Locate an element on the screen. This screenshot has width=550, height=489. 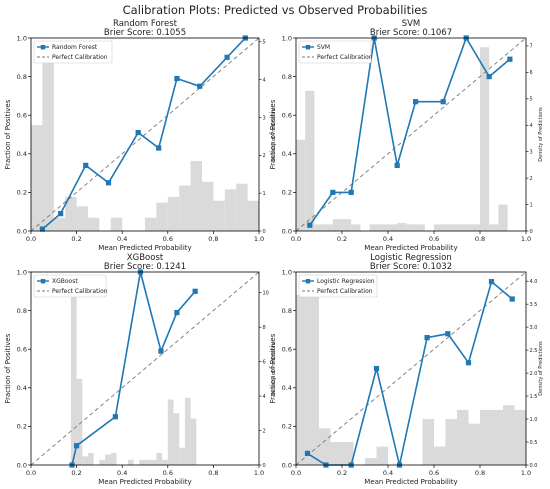
legend-box is located at coordinates (335, 52).